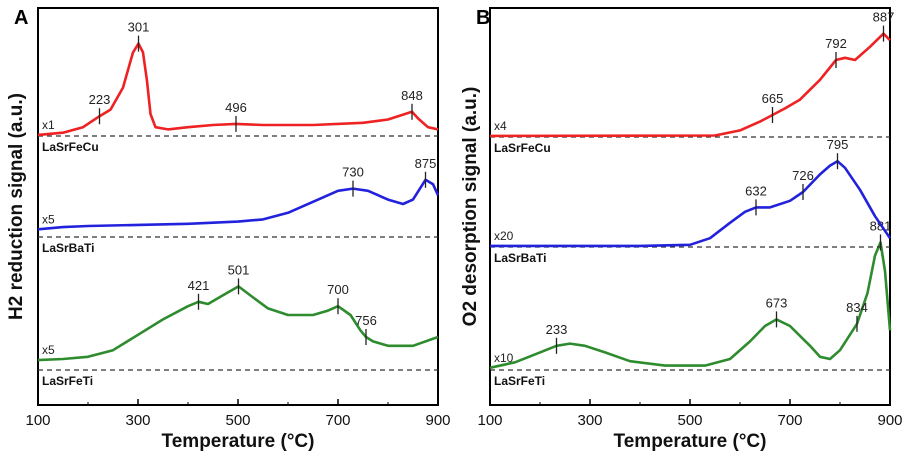 This screenshot has height=455, width=910. Describe the element at coordinates (756, 190) in the screenshot. I see `peak-label: 632` at that location.